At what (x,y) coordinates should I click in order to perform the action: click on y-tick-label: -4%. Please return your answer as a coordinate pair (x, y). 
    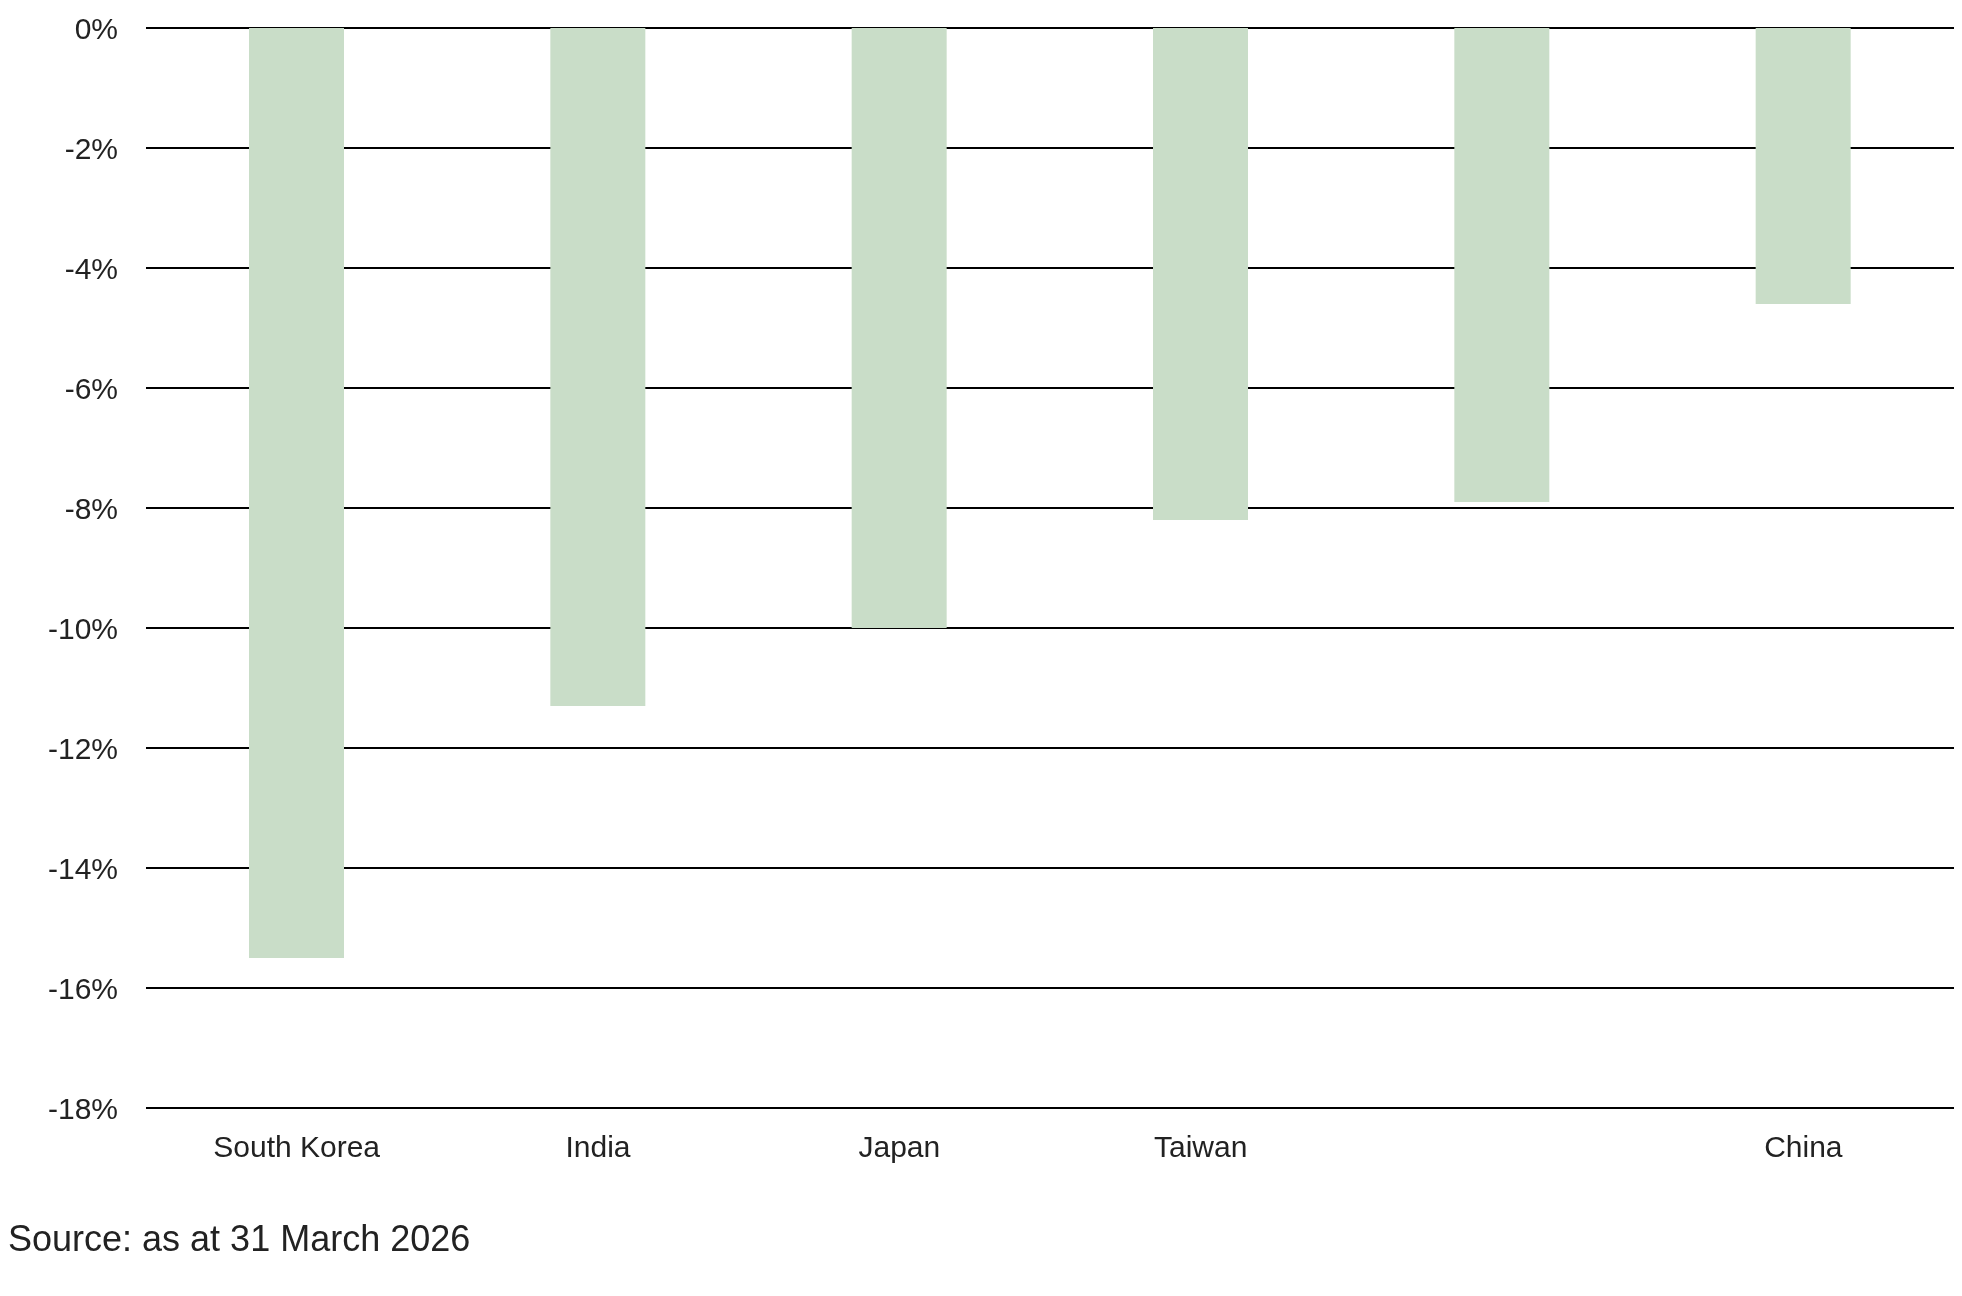
    Looking at the image, I should click on (91, 268).